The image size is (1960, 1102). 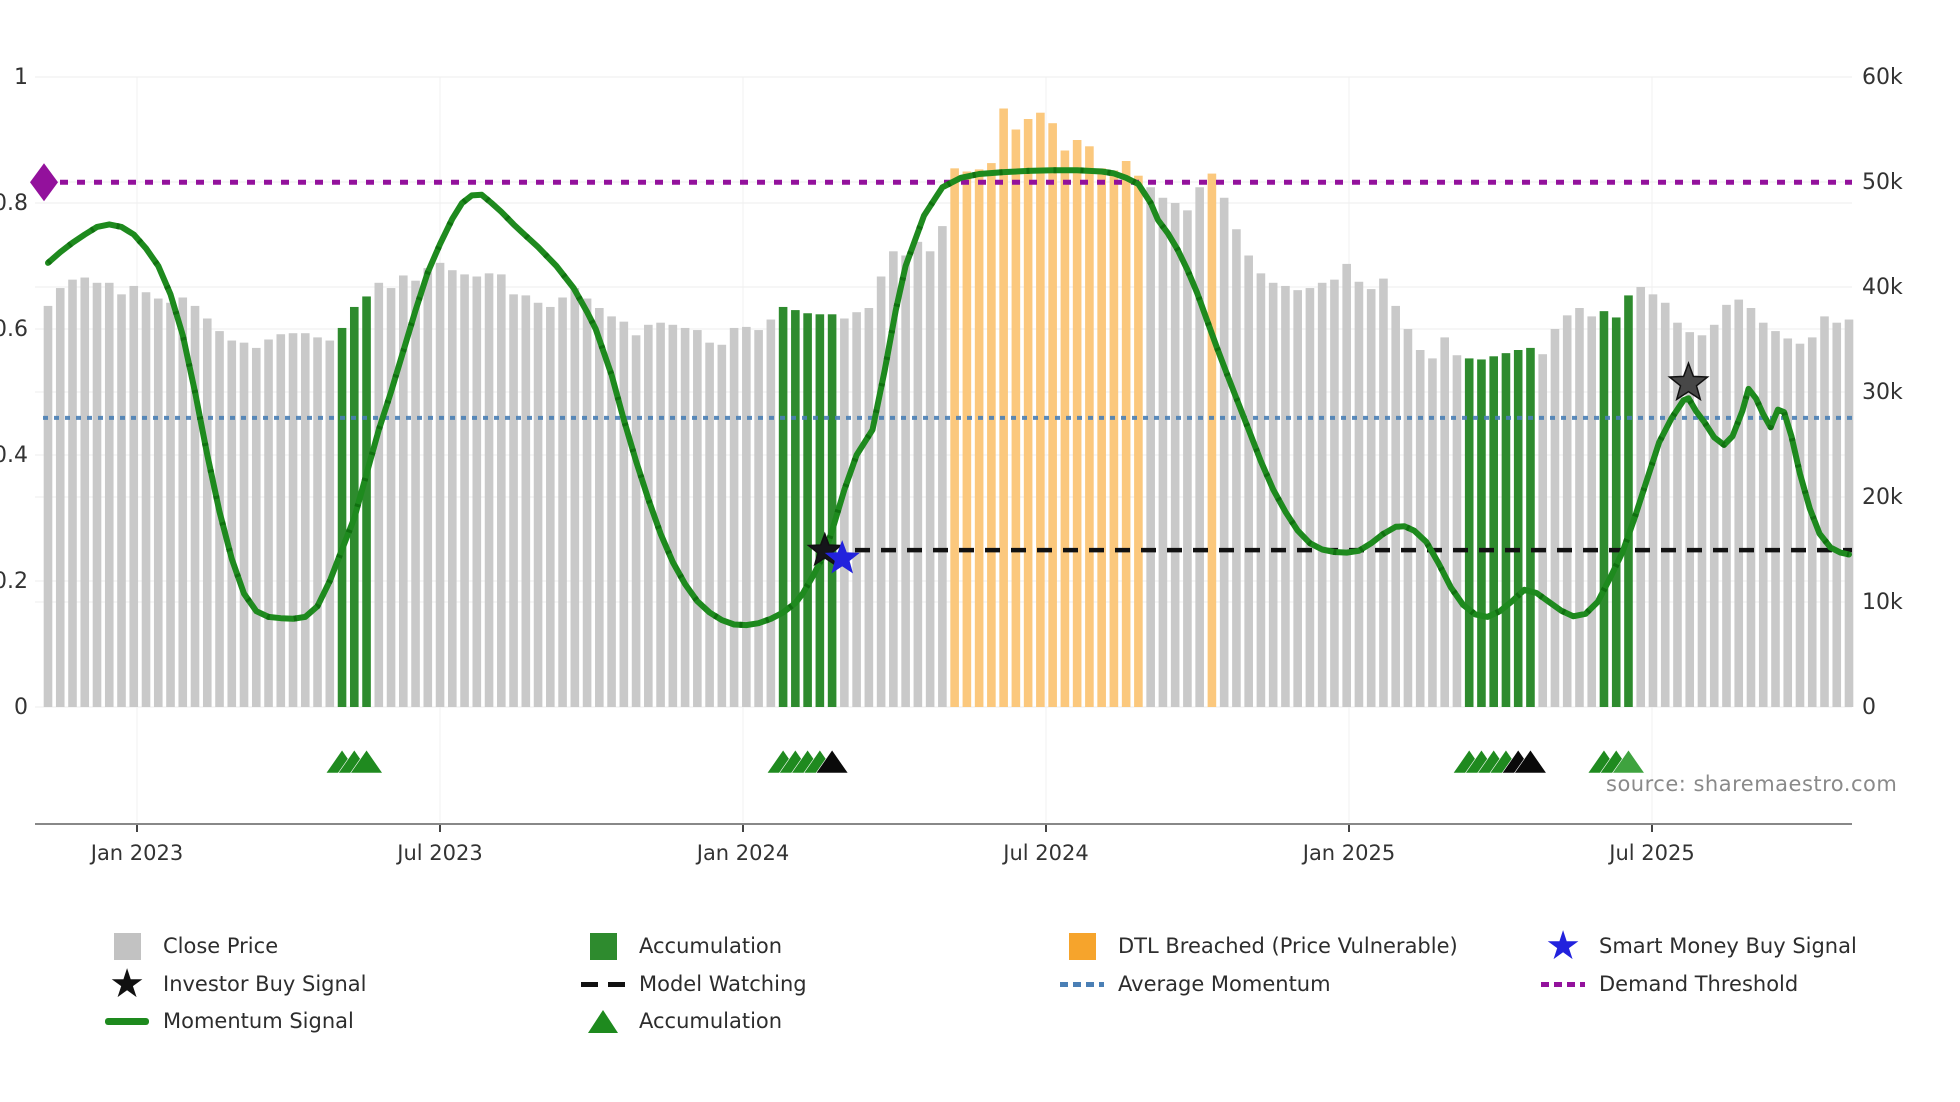 I want to click on legend-item-investor-buy: ★ Investor Buy Signal, so click(x=236, y=984).